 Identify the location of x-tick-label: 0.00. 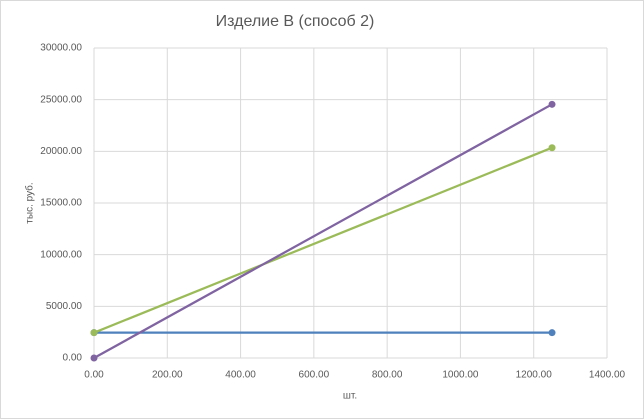
(94, 375).